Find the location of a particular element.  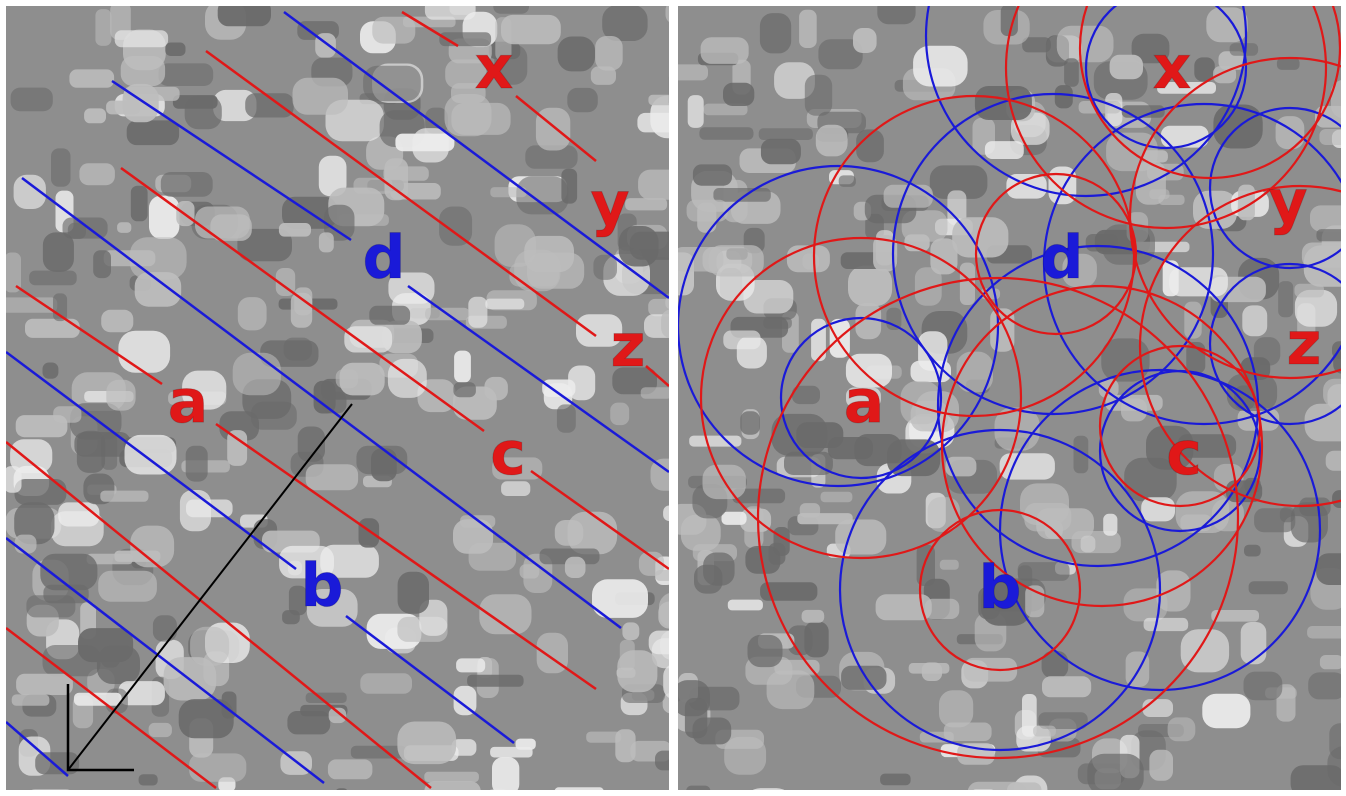

label-x: x is located at coordinates (494, 68).